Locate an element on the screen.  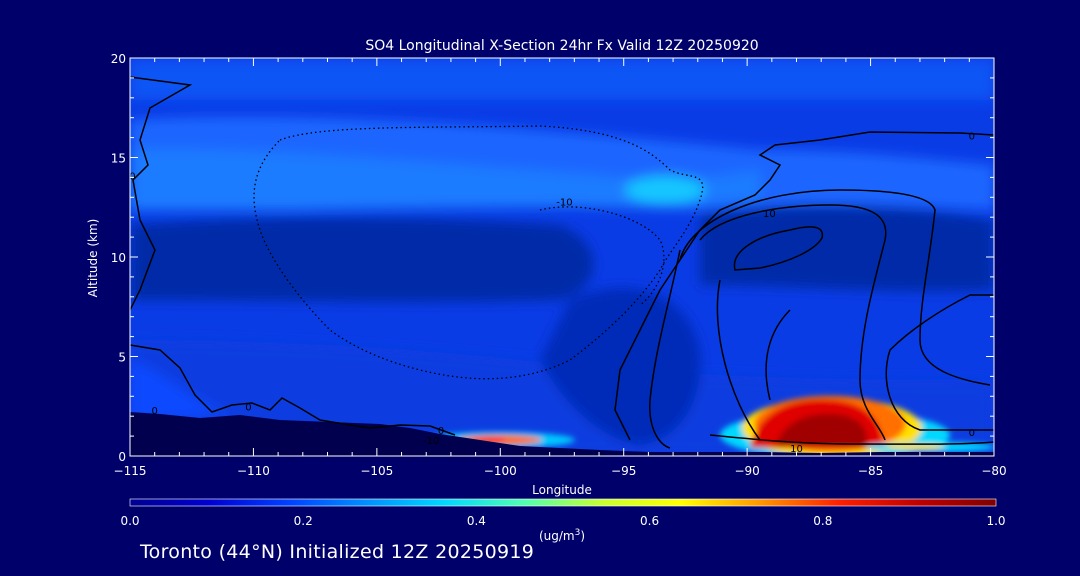
colorbar-tick-label: 0.8 is located at coordinates (822, 521).